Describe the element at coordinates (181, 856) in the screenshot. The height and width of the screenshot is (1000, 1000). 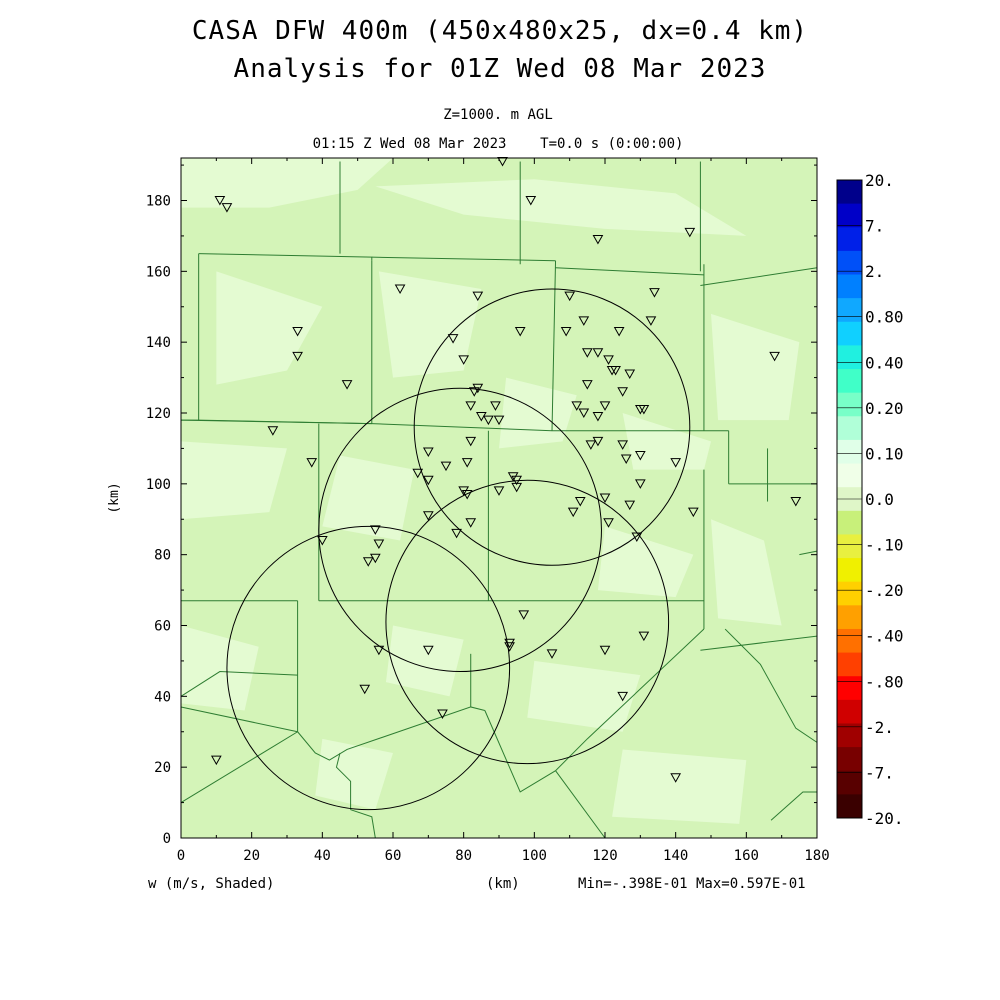
I see `x-tick-label: 0` at that location.